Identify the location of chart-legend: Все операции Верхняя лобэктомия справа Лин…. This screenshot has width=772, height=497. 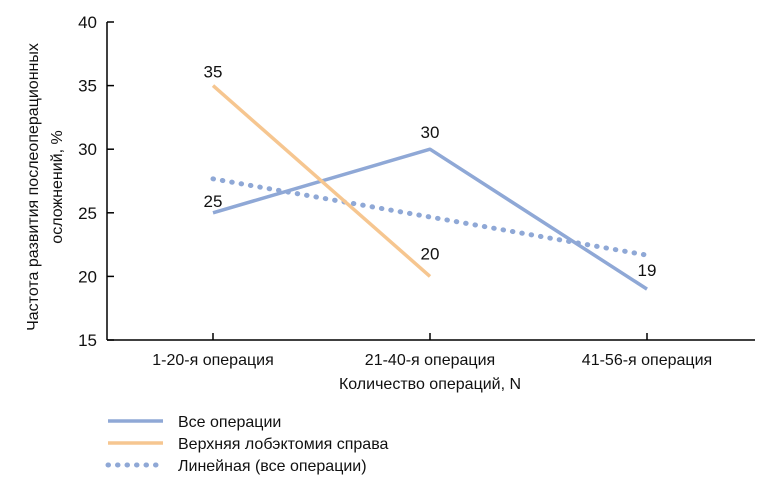
(247, 444).